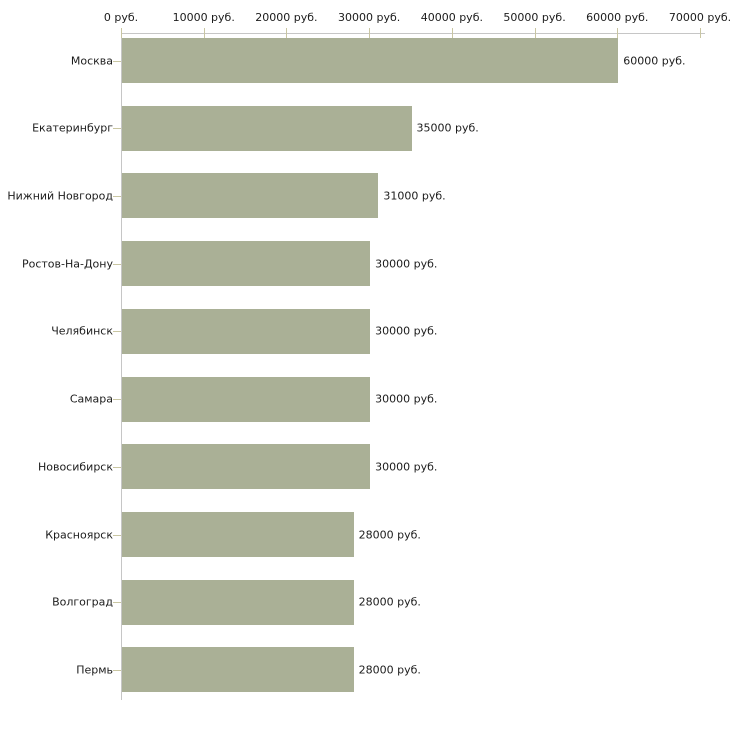  What do you see at coordinates (91, 399) in the screenshot?
I see `category-label: Самара` at bounding box center [91, 399].